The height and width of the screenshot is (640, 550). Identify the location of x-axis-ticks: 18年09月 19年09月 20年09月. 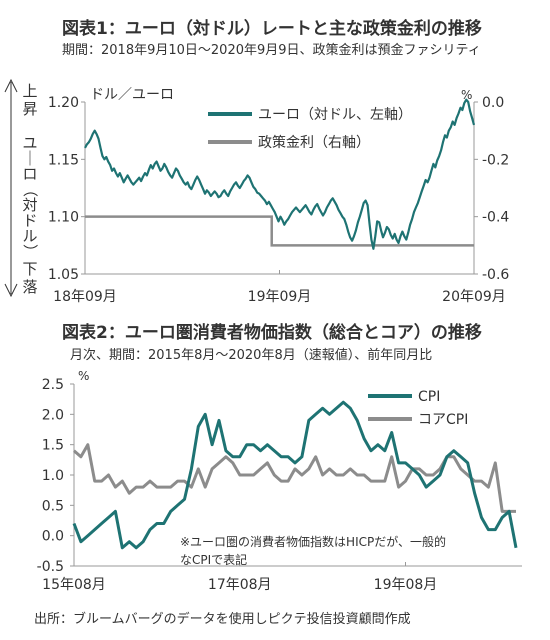
(279, 287).